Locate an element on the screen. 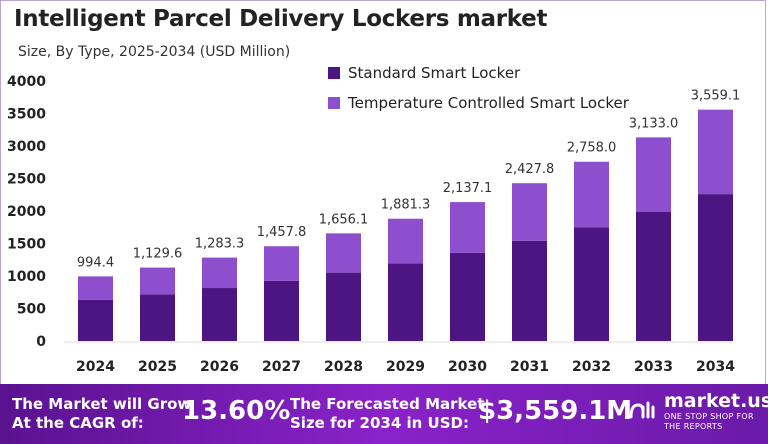 The image size is (768, 444). logo-tagline: ONE STOP SHOP FOR THE REPORTS is located at coordinates (709, 421).